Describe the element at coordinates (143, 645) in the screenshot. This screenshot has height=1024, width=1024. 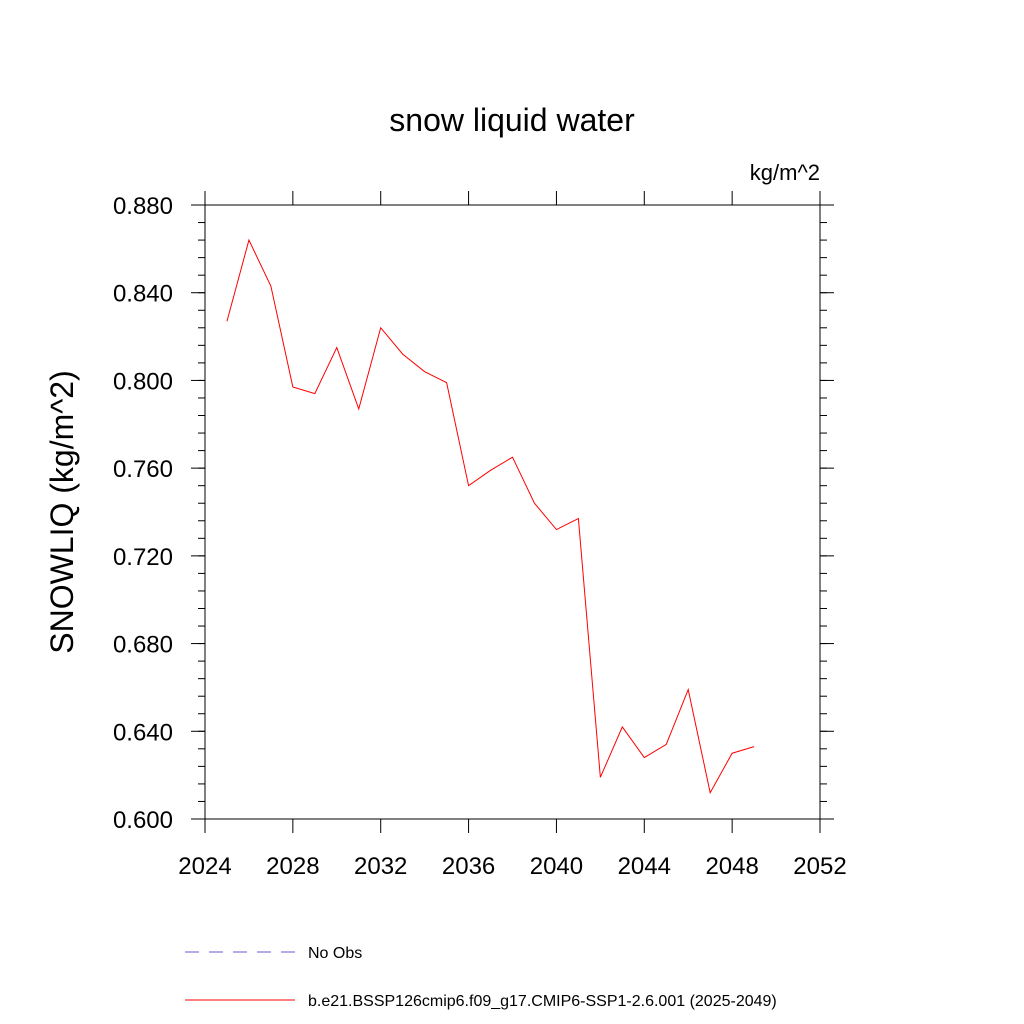
I see `y-tick-label: 0.680` at that location.